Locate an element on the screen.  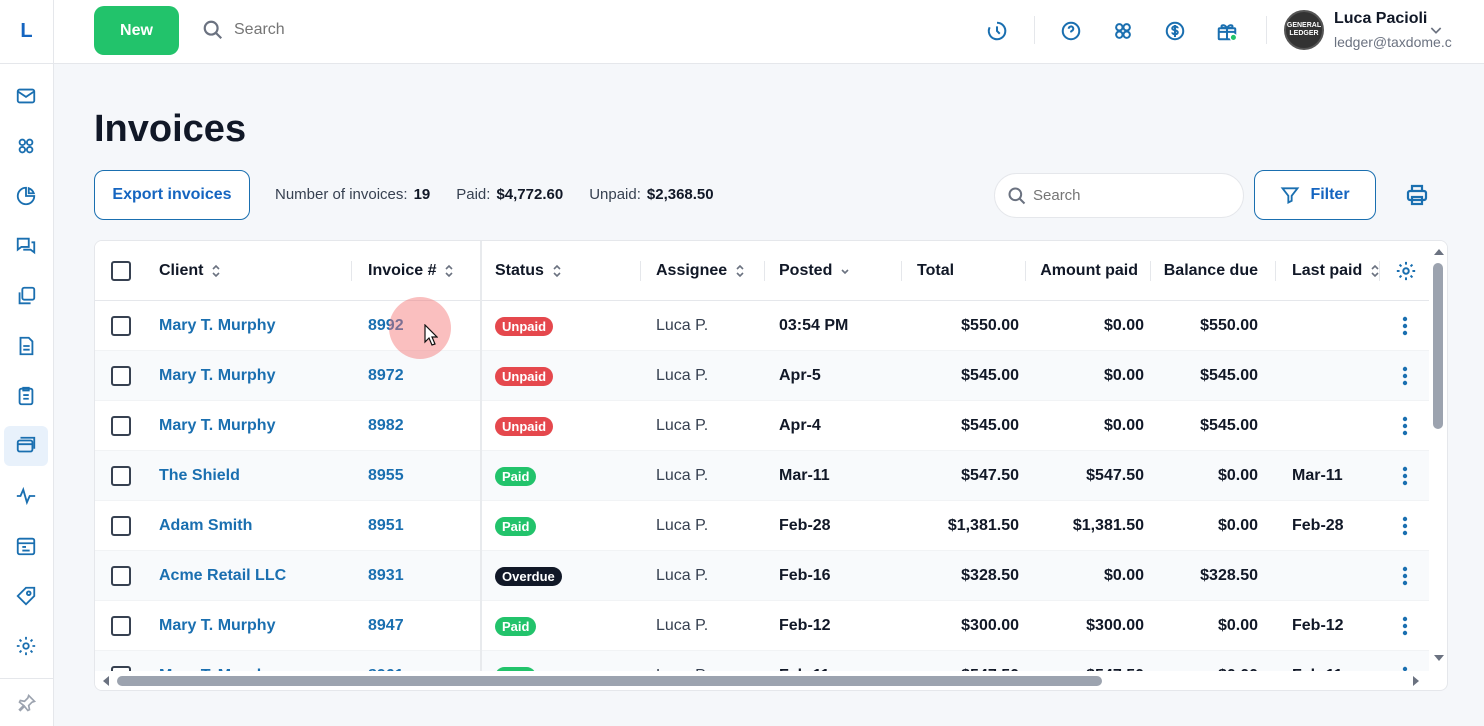
col-assignee: Assignee is located at coordinates (700, 271).